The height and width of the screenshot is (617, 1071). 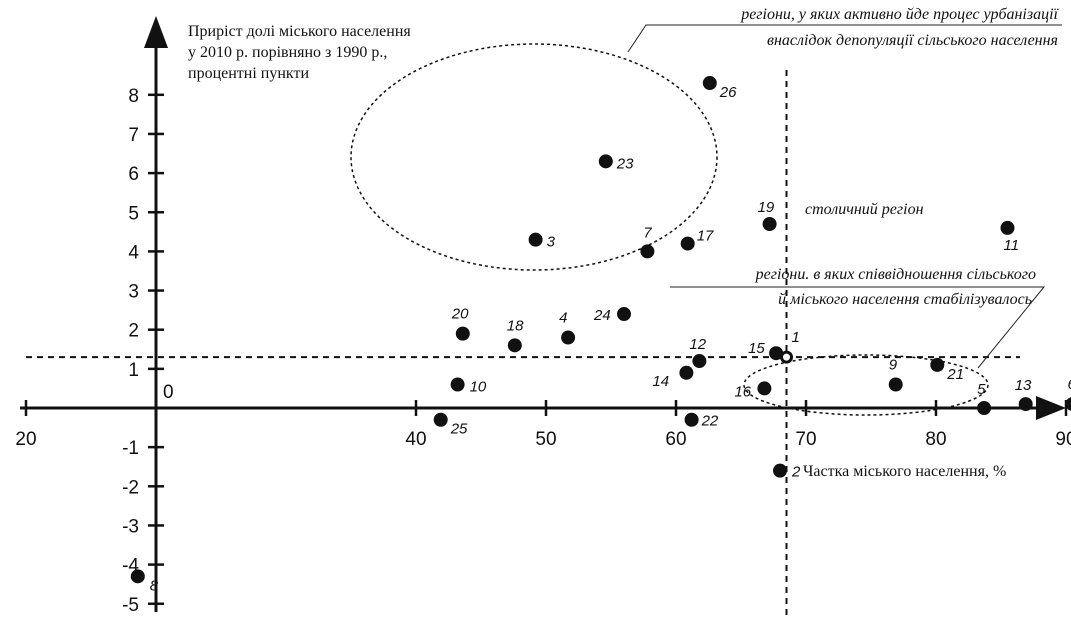 I want to click on y-tick-label: 1, so click(x=133, y=370).